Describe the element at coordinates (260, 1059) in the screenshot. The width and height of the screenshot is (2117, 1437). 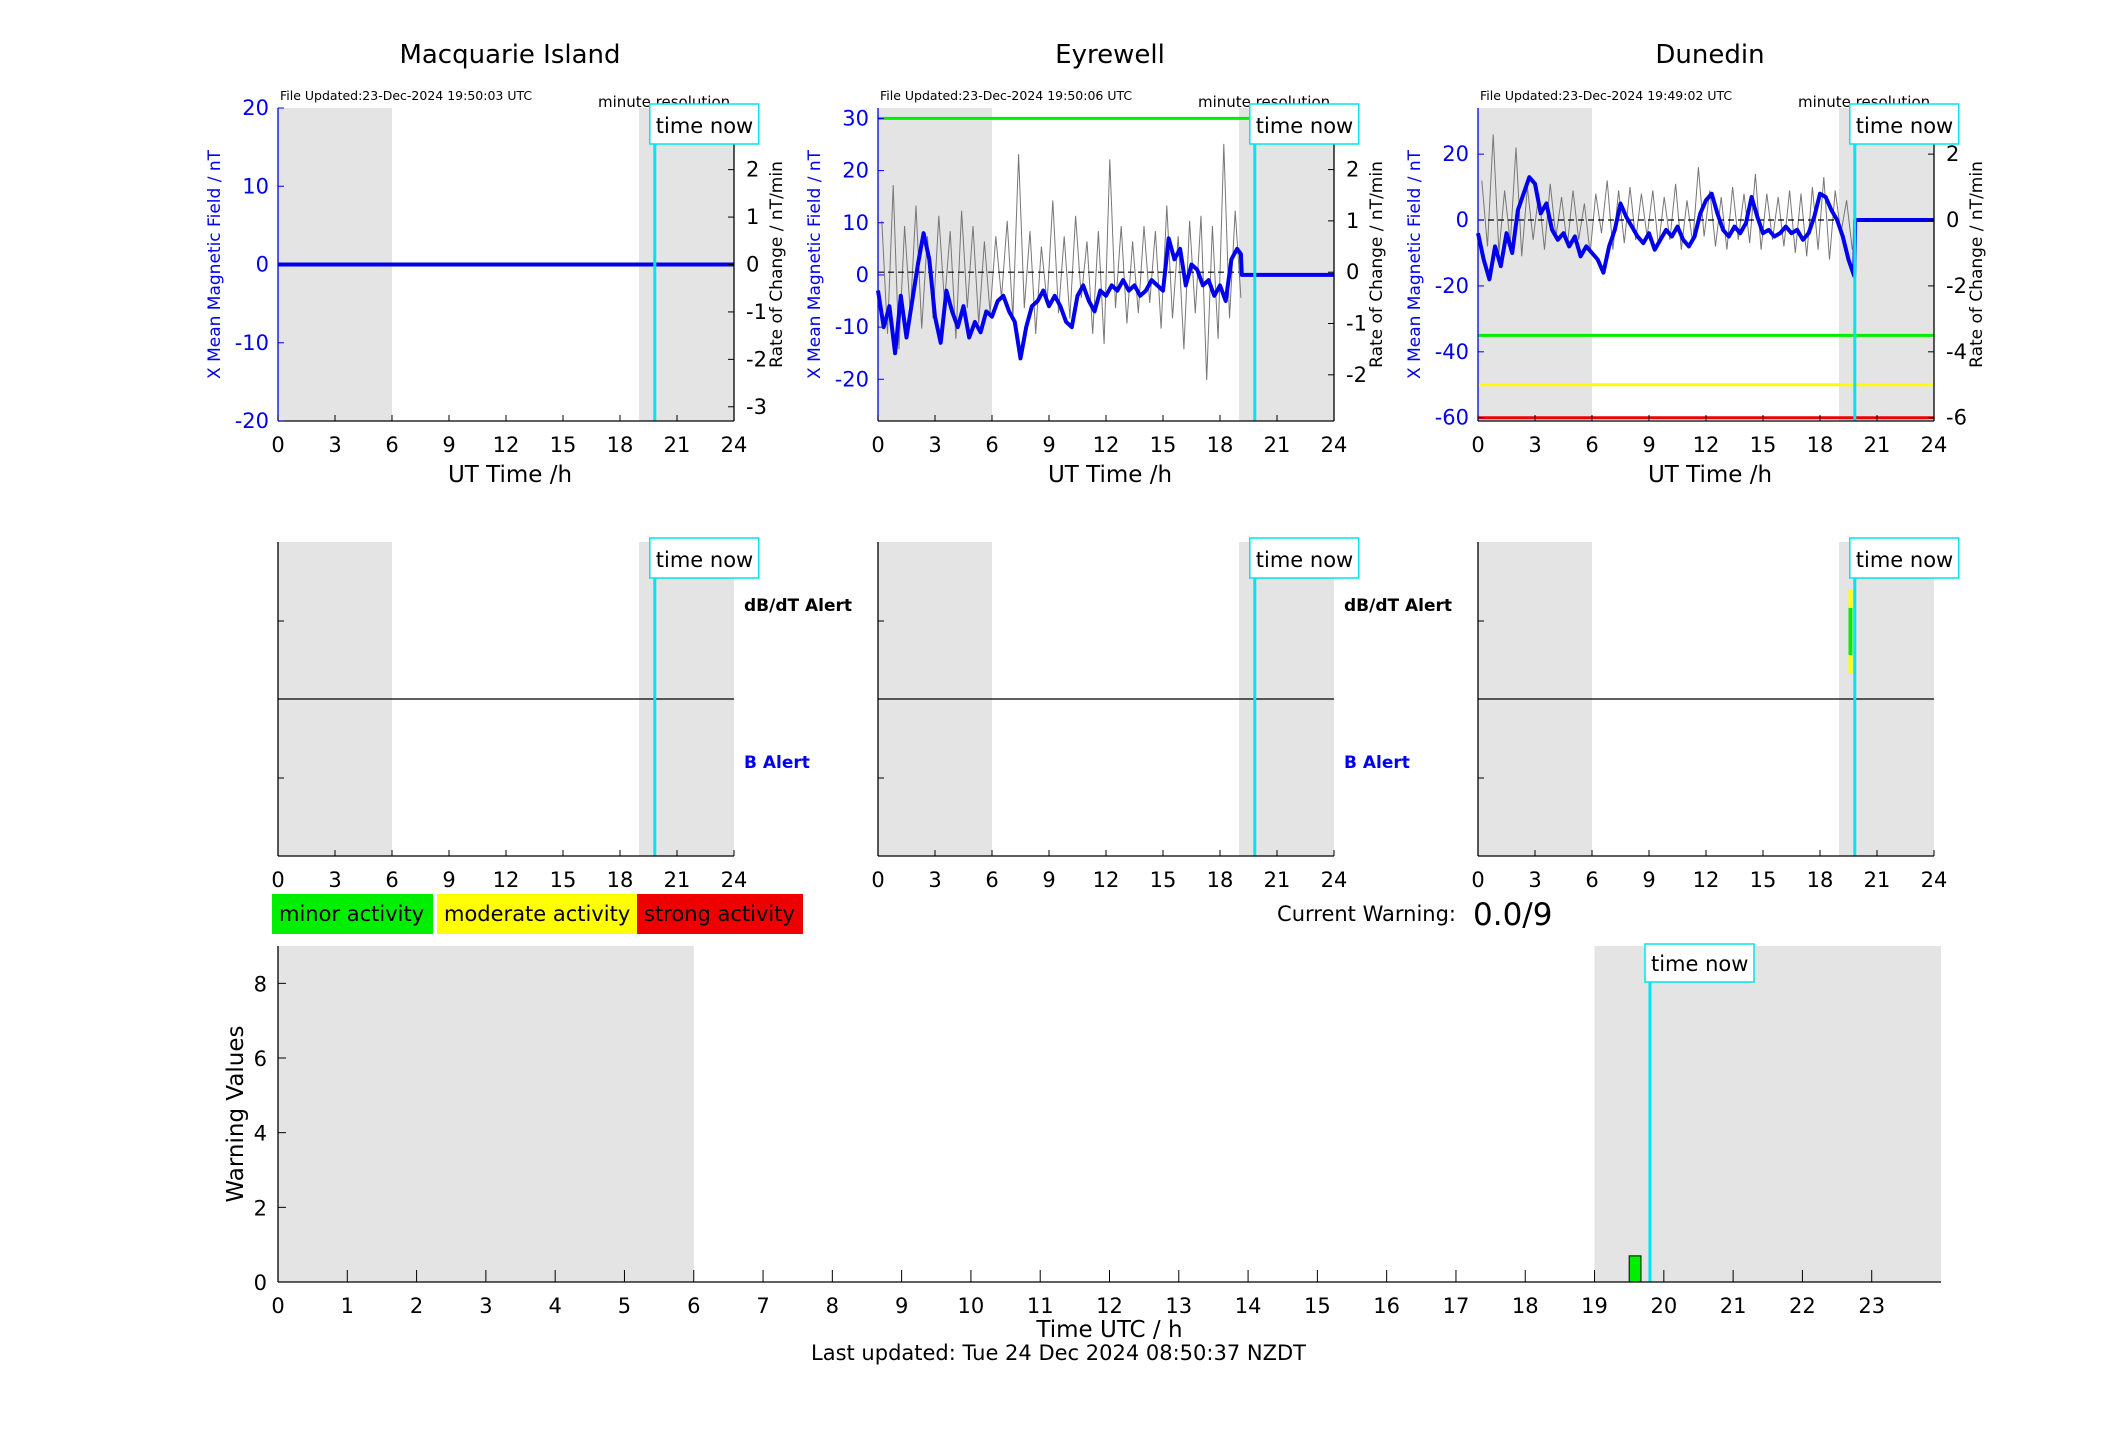
I see `y-tick-label: 6` at that location.